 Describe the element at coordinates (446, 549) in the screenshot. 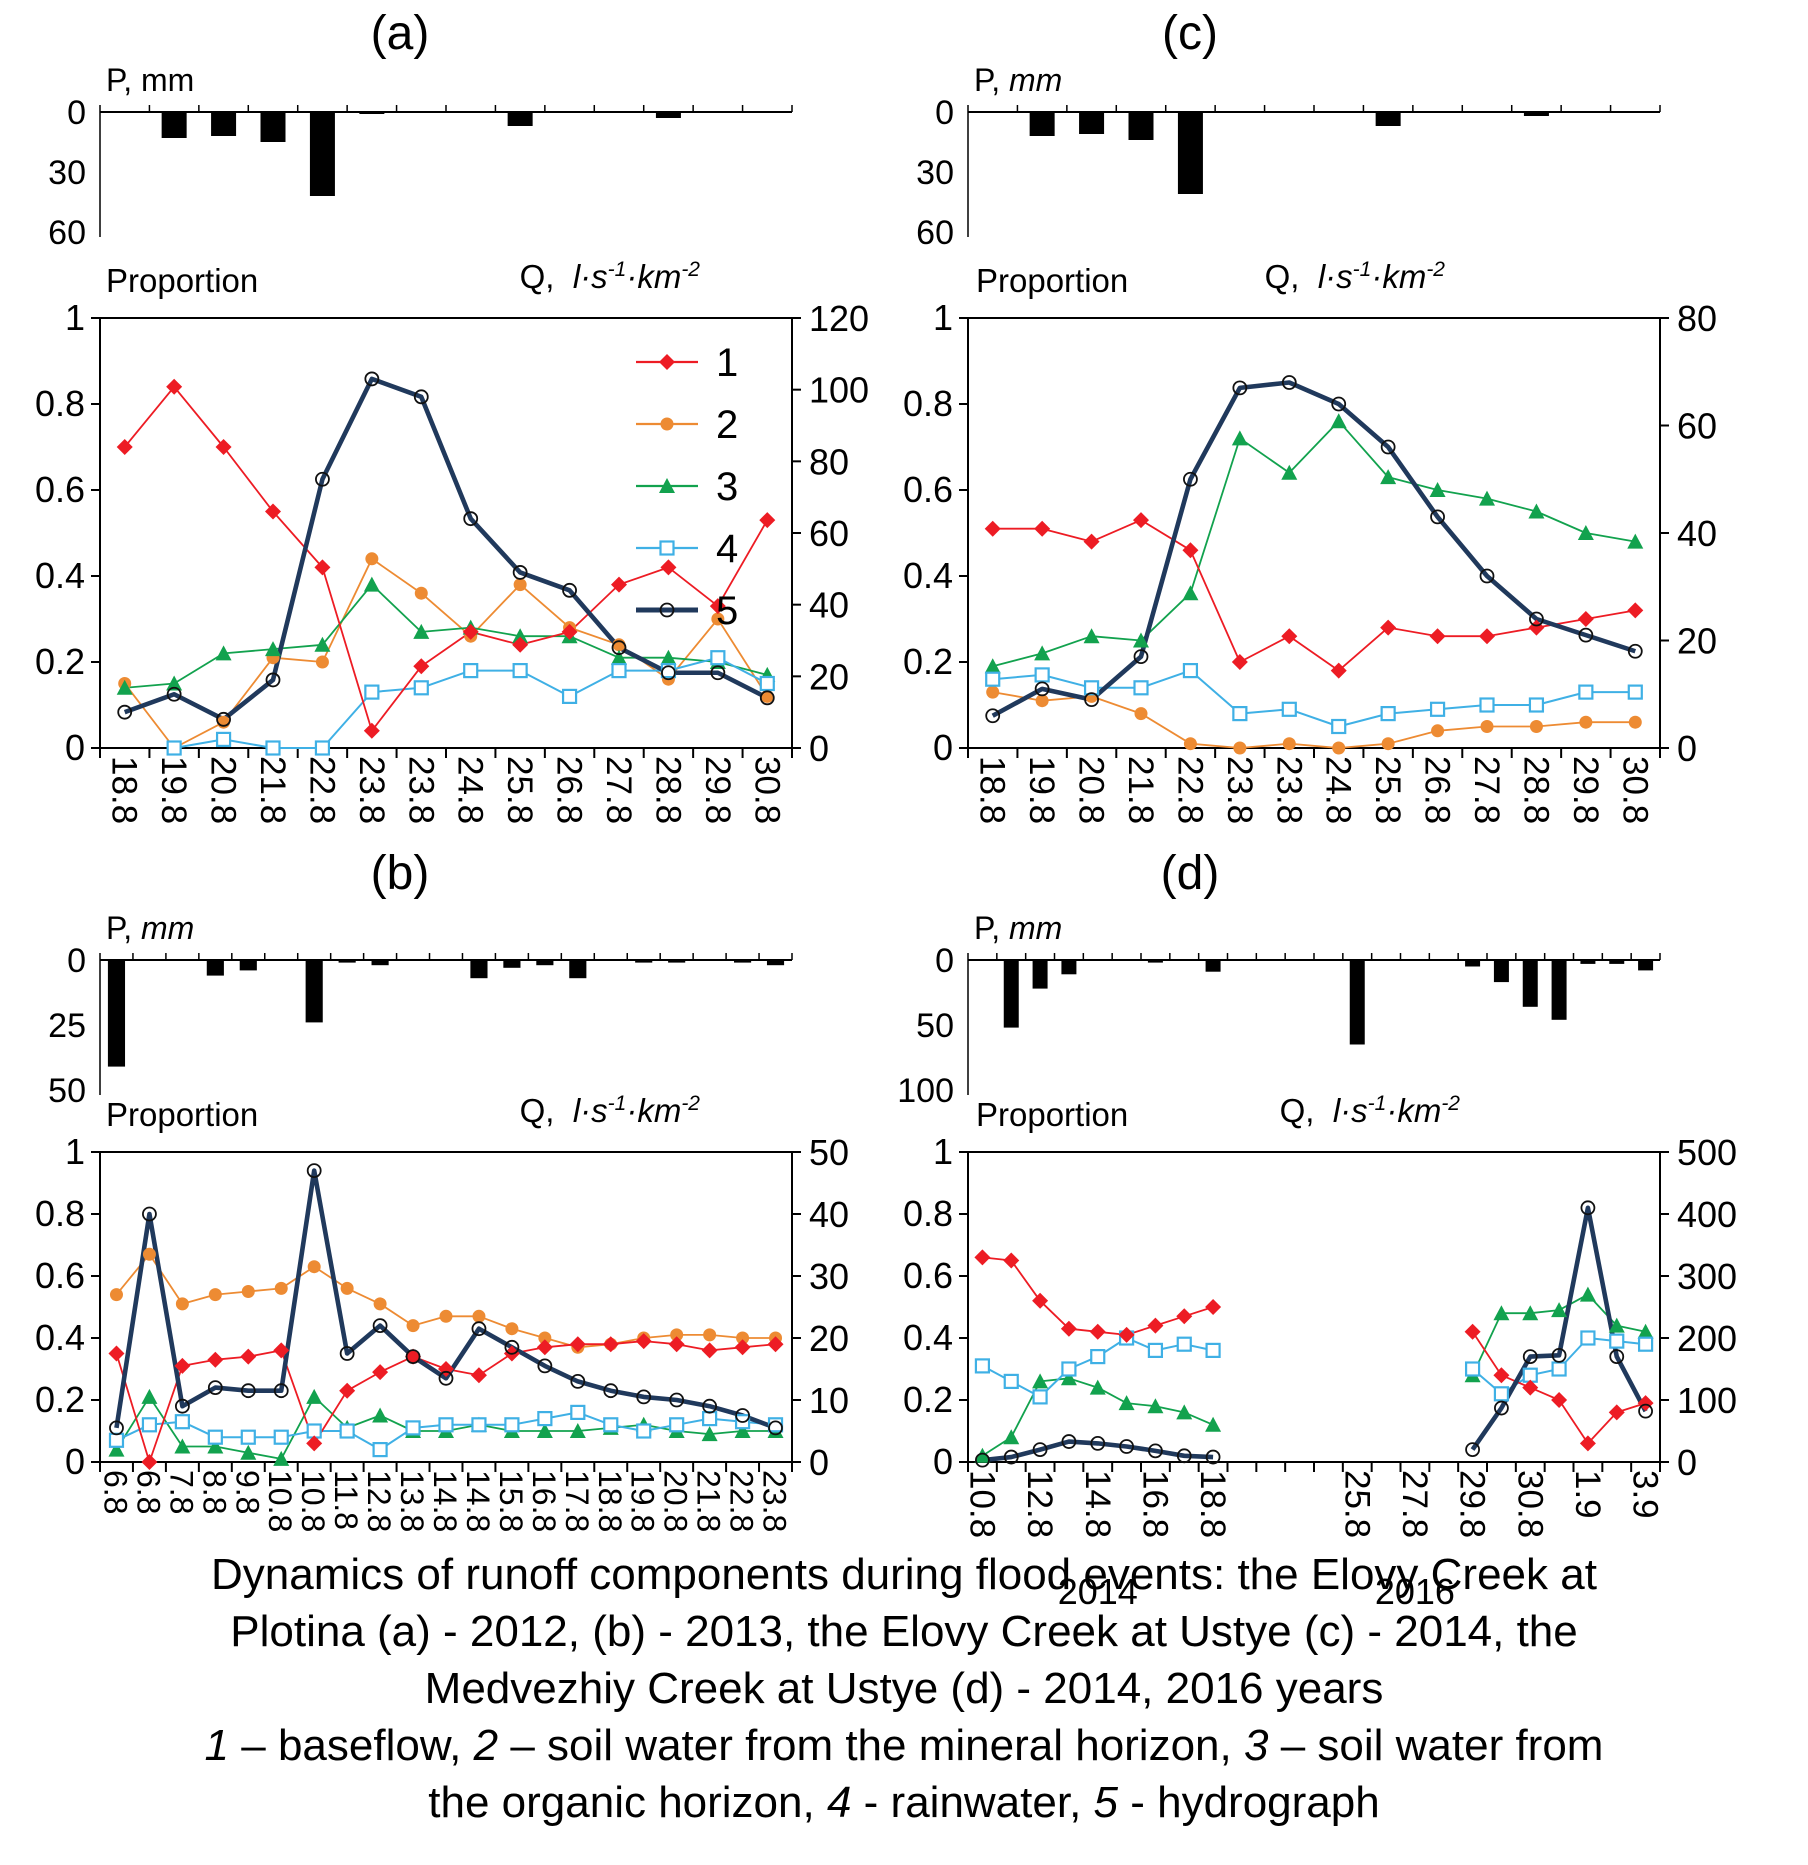

I see `panel-a-markers-hydrograph` at that location.